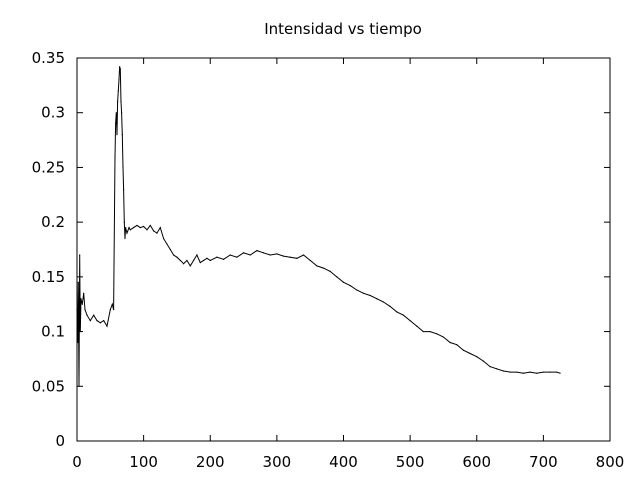  What do you see at coordinates (77, 462) in the screenshot?
I see `x-tick-label: 0` at bounding box center [77, 462].